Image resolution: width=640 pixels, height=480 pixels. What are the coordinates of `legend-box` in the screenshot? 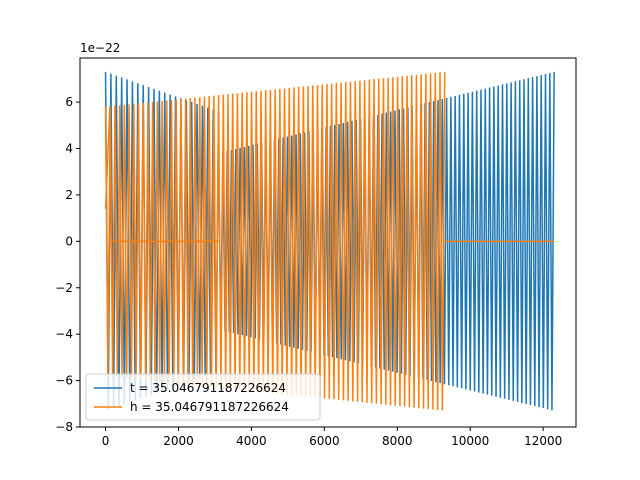 It's located at (203, 397).